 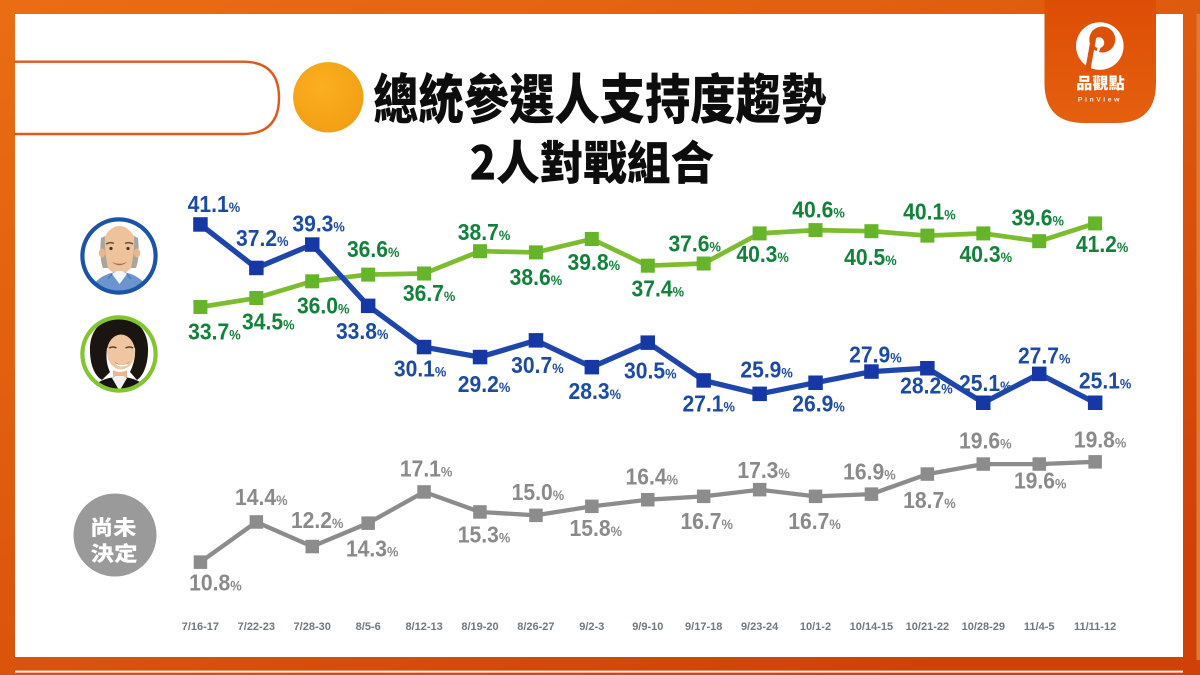 What do you see at coordinates (262, 238) in the screenshot?
I see `svg-text: 37.2%` at bounding box center [262, 238].